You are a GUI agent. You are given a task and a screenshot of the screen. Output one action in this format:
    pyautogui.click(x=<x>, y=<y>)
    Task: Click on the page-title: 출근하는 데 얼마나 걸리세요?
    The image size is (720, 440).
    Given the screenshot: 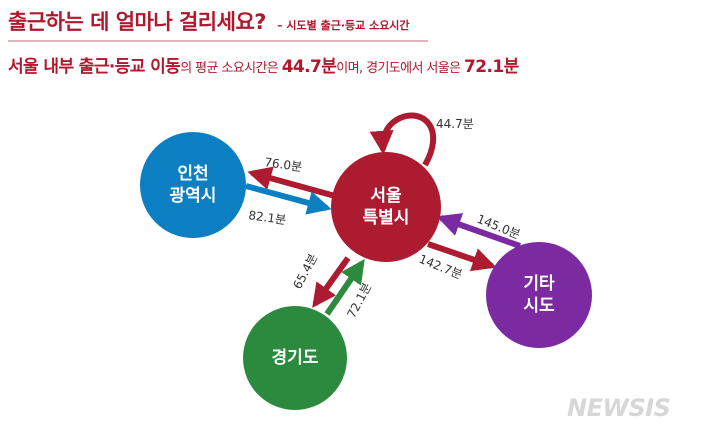 What is the action you would take?
    pyautogui.click(x=137, y=22)
    